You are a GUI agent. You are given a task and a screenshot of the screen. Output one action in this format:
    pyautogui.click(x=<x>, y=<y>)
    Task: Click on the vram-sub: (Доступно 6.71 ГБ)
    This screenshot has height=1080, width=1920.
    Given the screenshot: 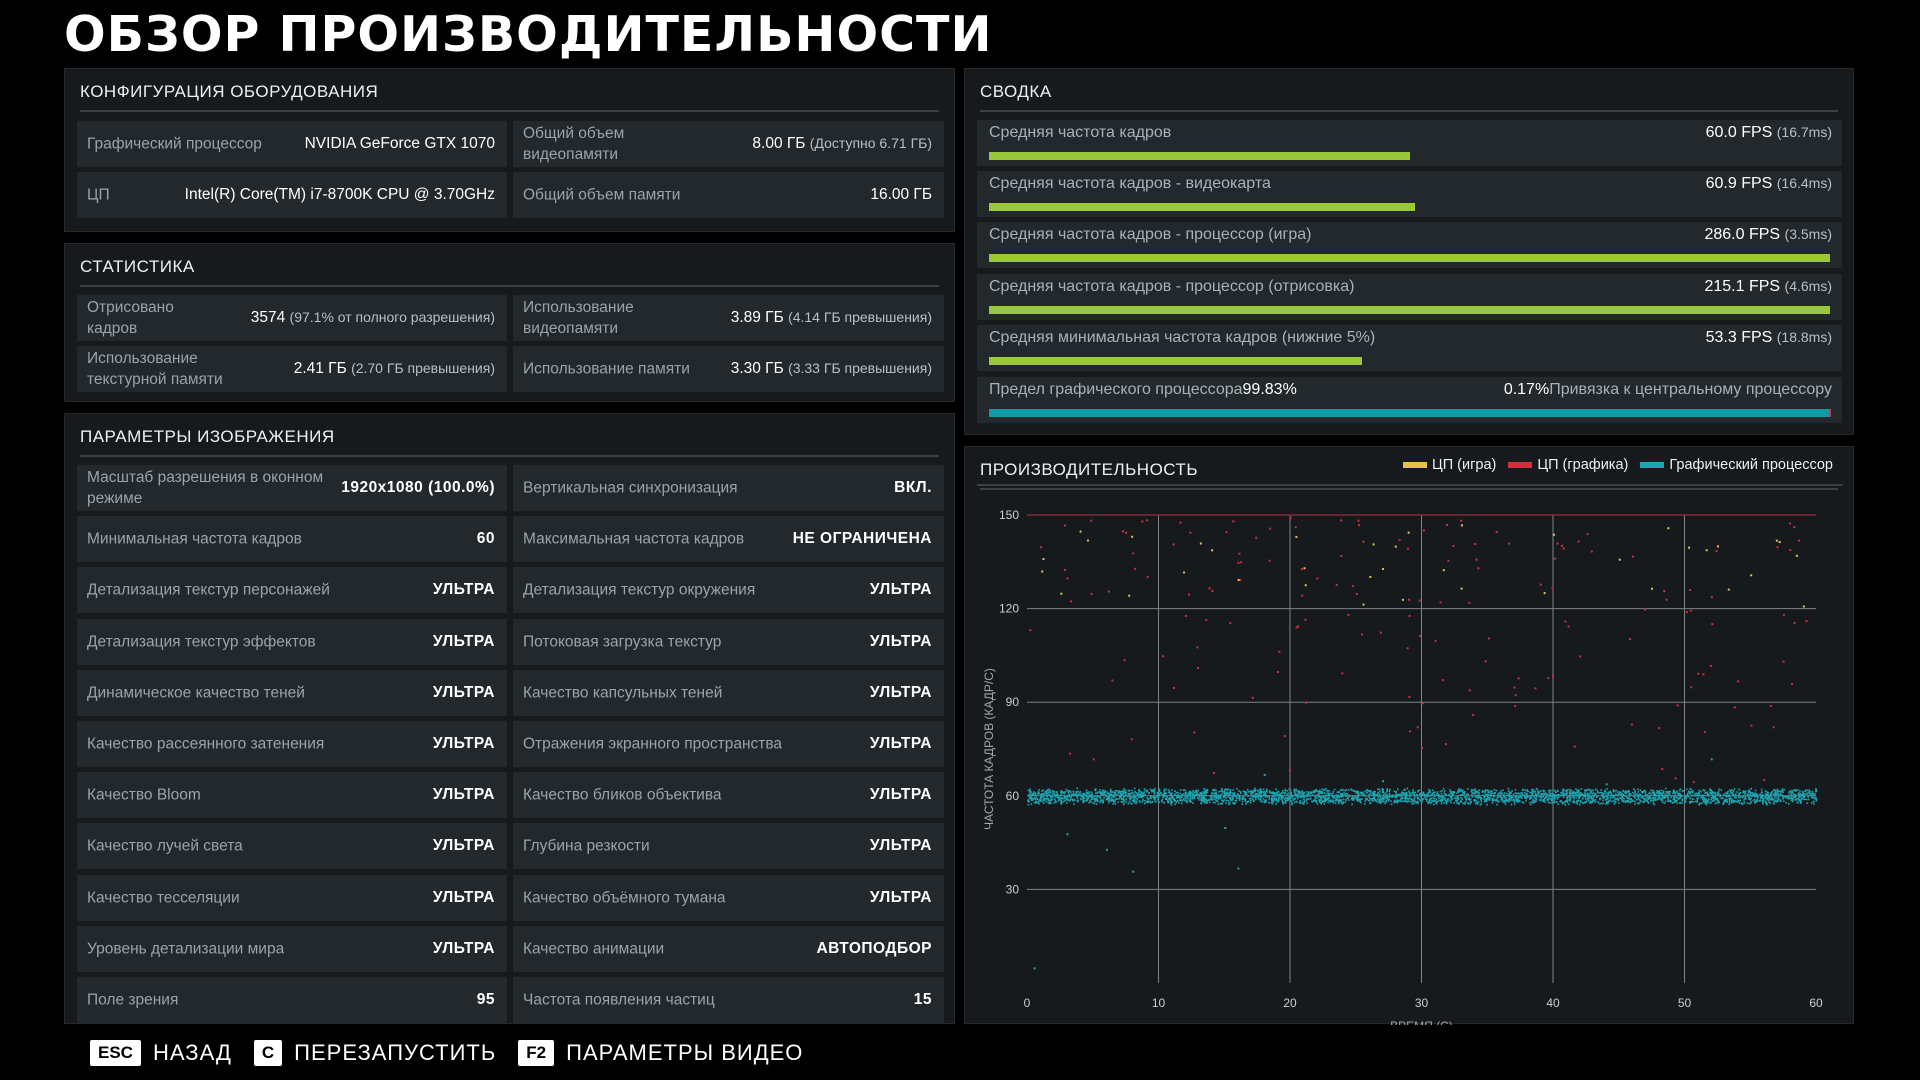 What is the action you would take?
    pyautogui.click(x=870, y=143)
    